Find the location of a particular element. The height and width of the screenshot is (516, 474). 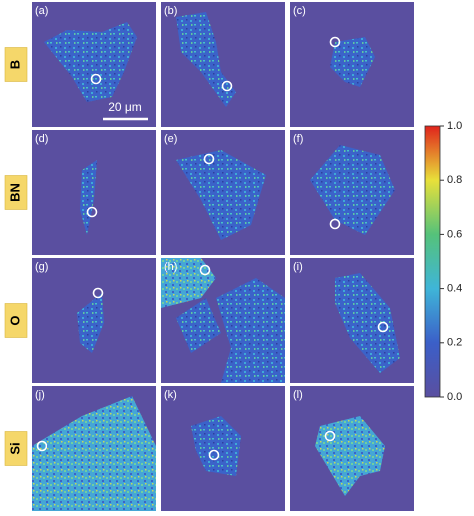

row-label: Si is located at coordinates (14, 448).